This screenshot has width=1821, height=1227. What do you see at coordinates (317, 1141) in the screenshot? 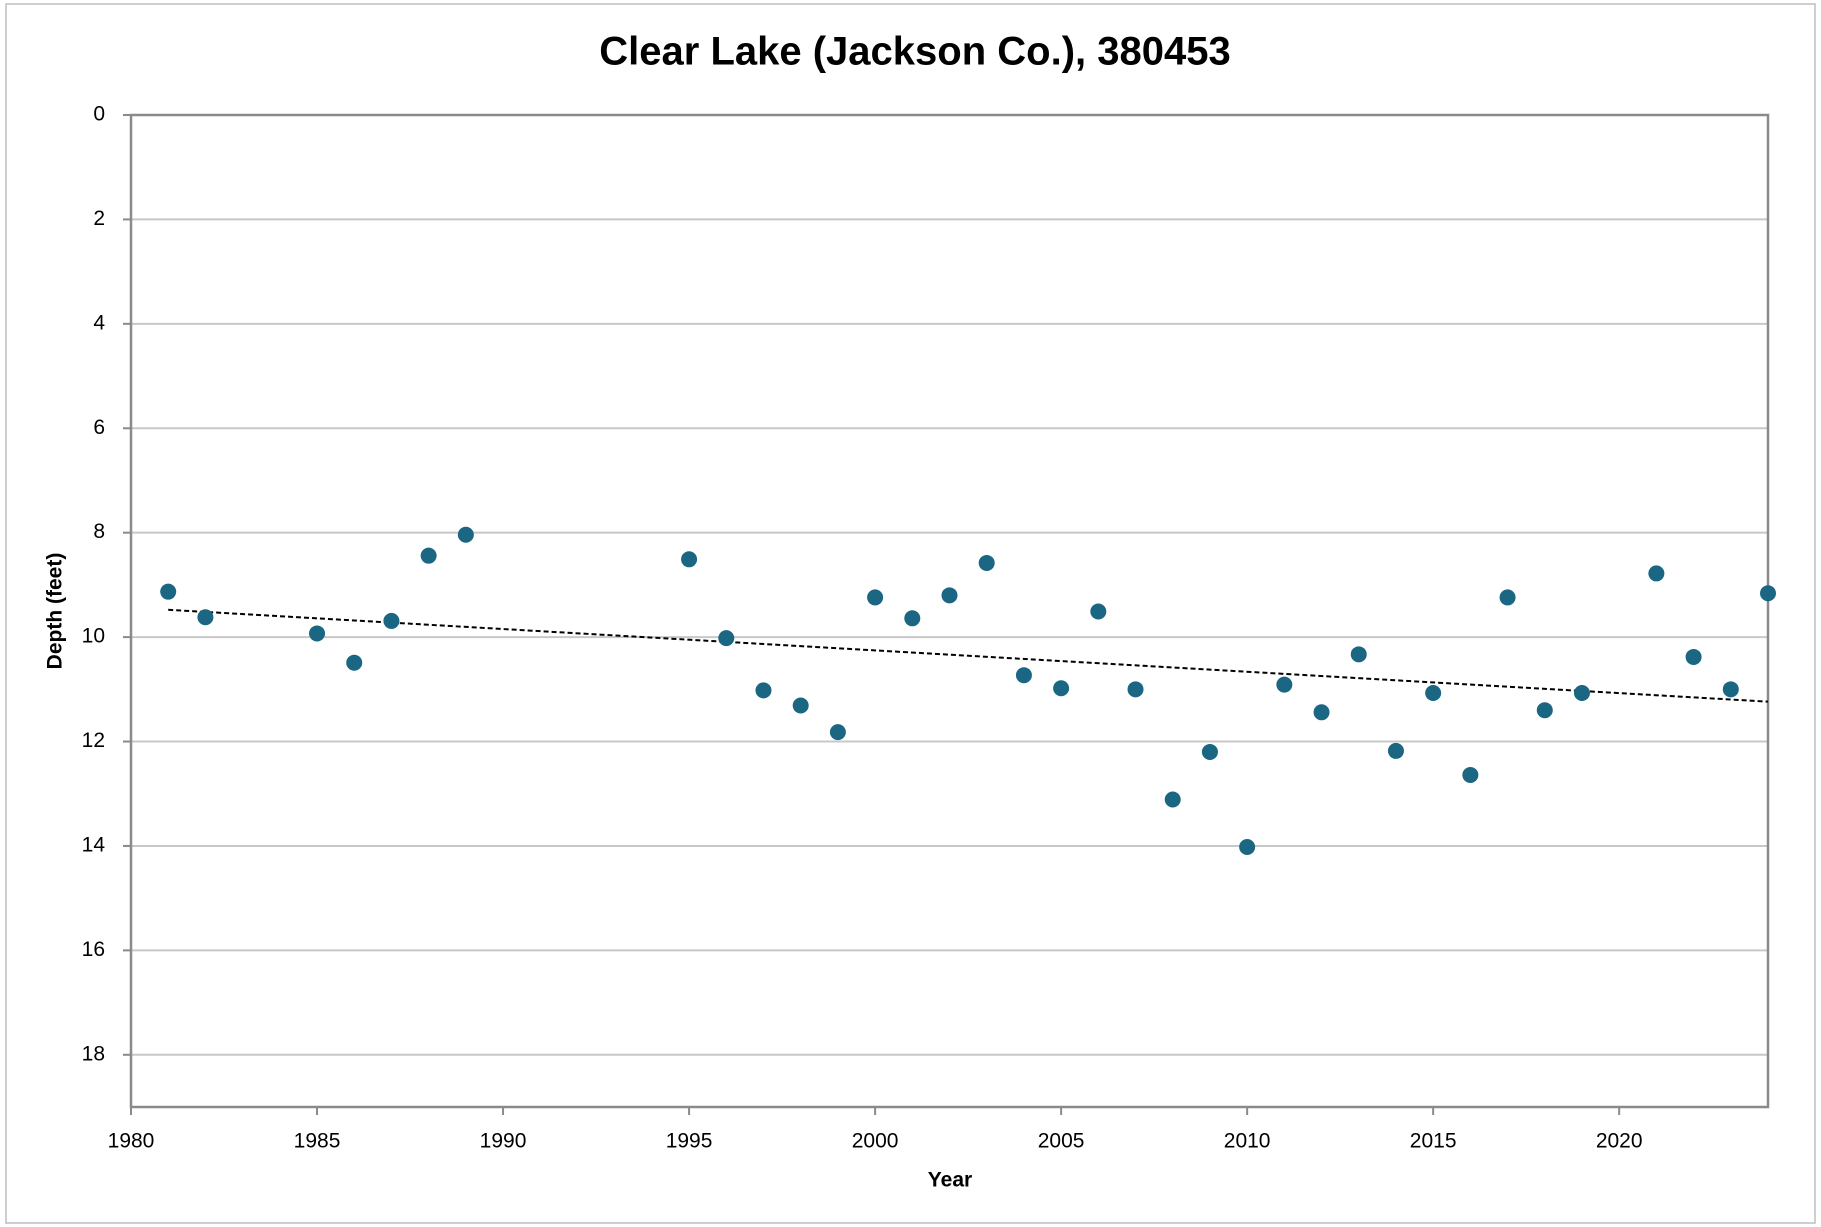
I see `x-tick-label: 1985` at bounding box center [317, 1141].